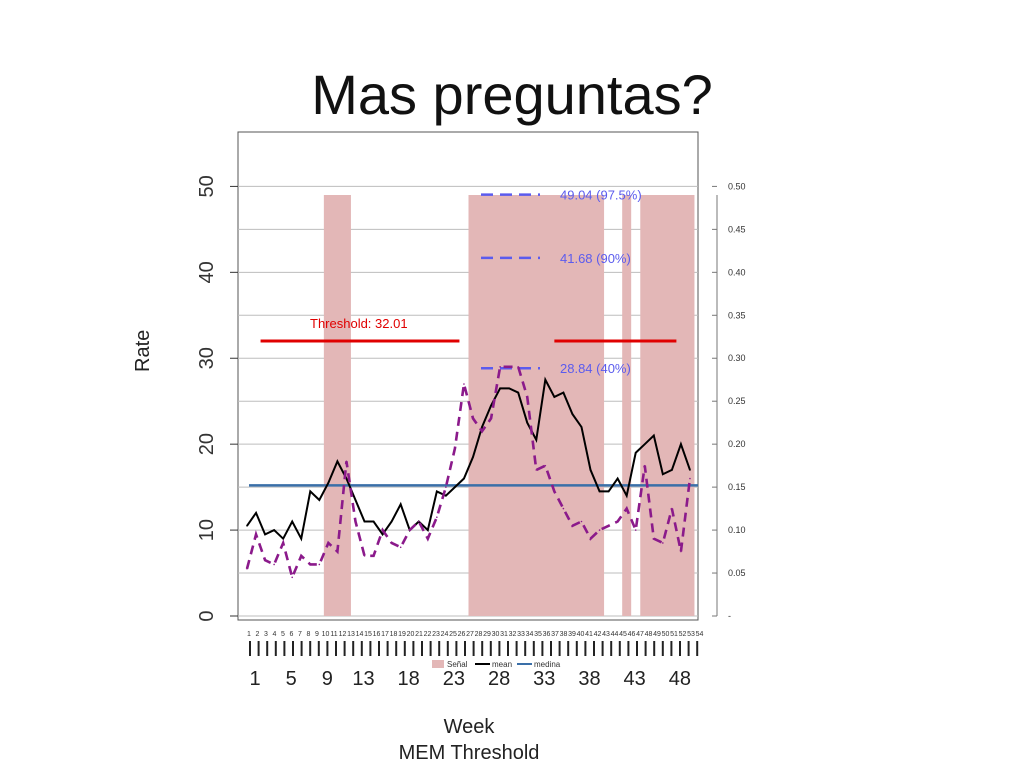 The height and width of the screenshot is (768, 1024). I want to click on legend-label-band: Señal, so click(457, 664).